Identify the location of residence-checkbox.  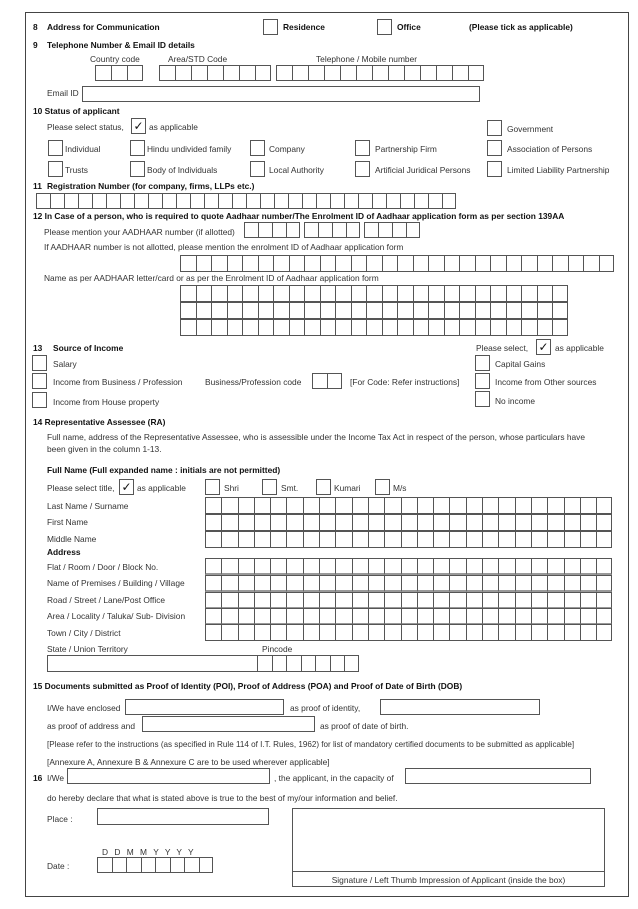
(270, 27).